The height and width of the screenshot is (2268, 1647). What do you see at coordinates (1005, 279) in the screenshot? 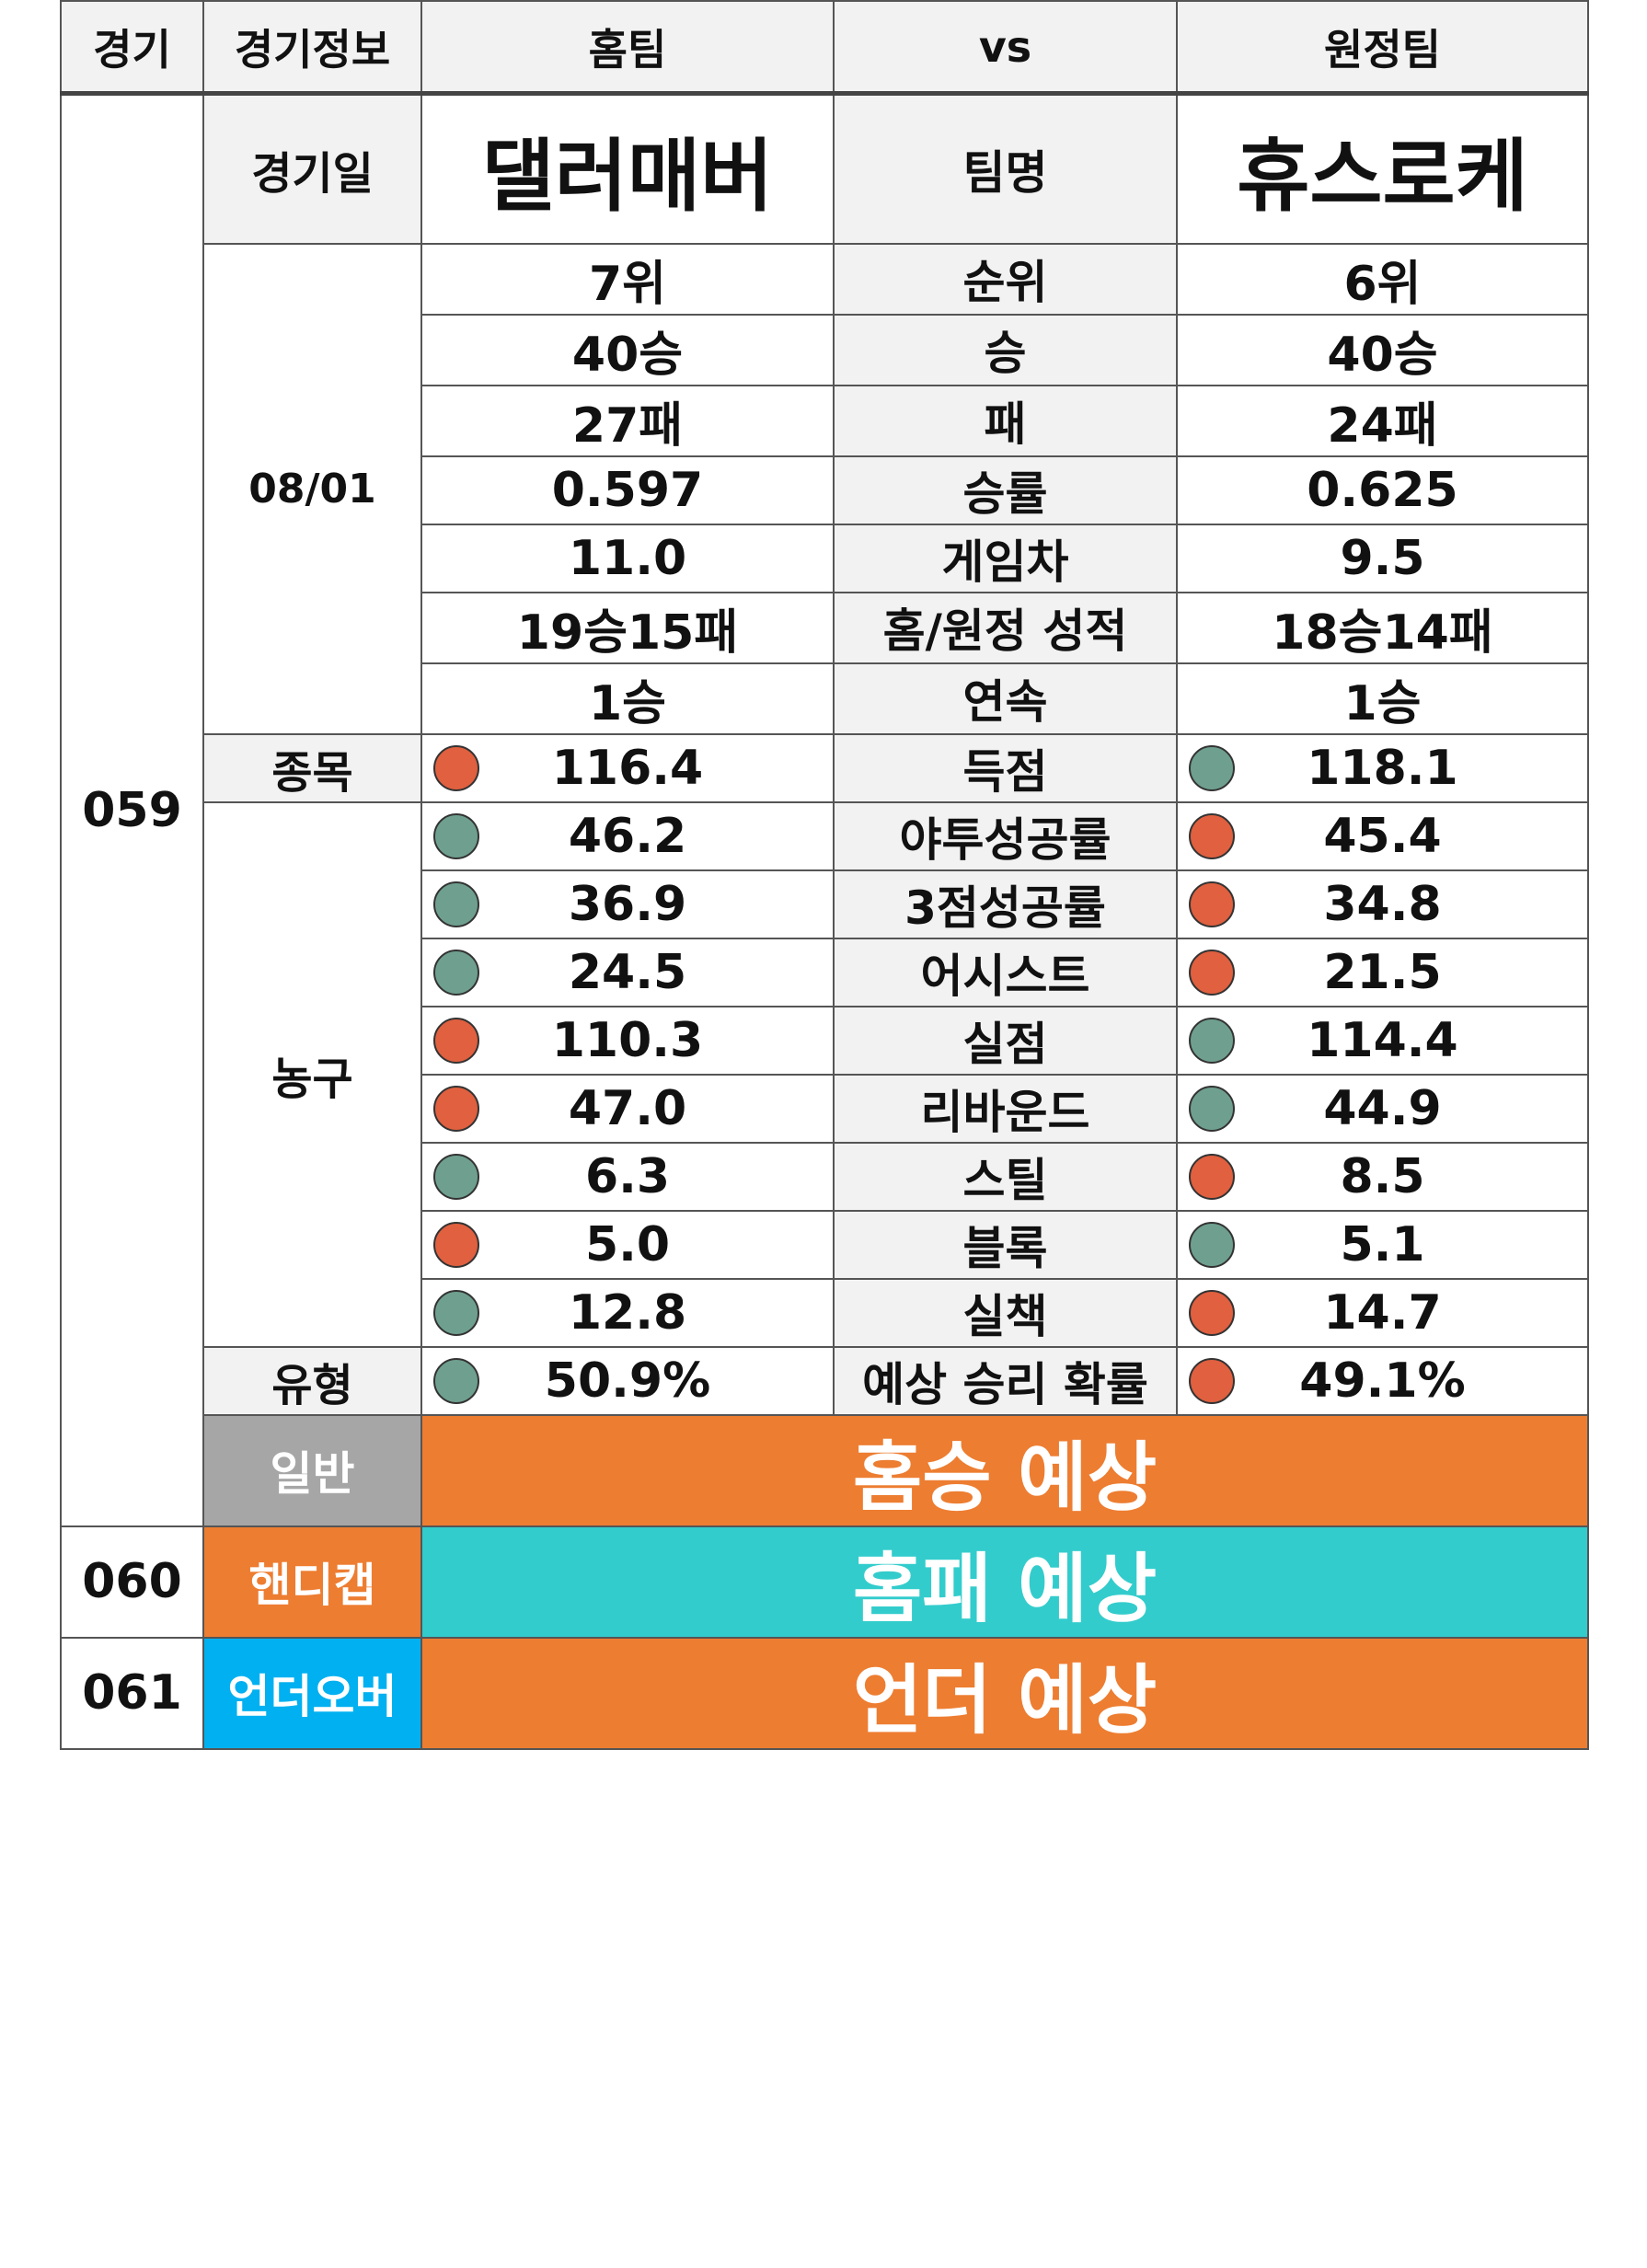
I see `record-label: 순위` at bounding box center [1005, 279].